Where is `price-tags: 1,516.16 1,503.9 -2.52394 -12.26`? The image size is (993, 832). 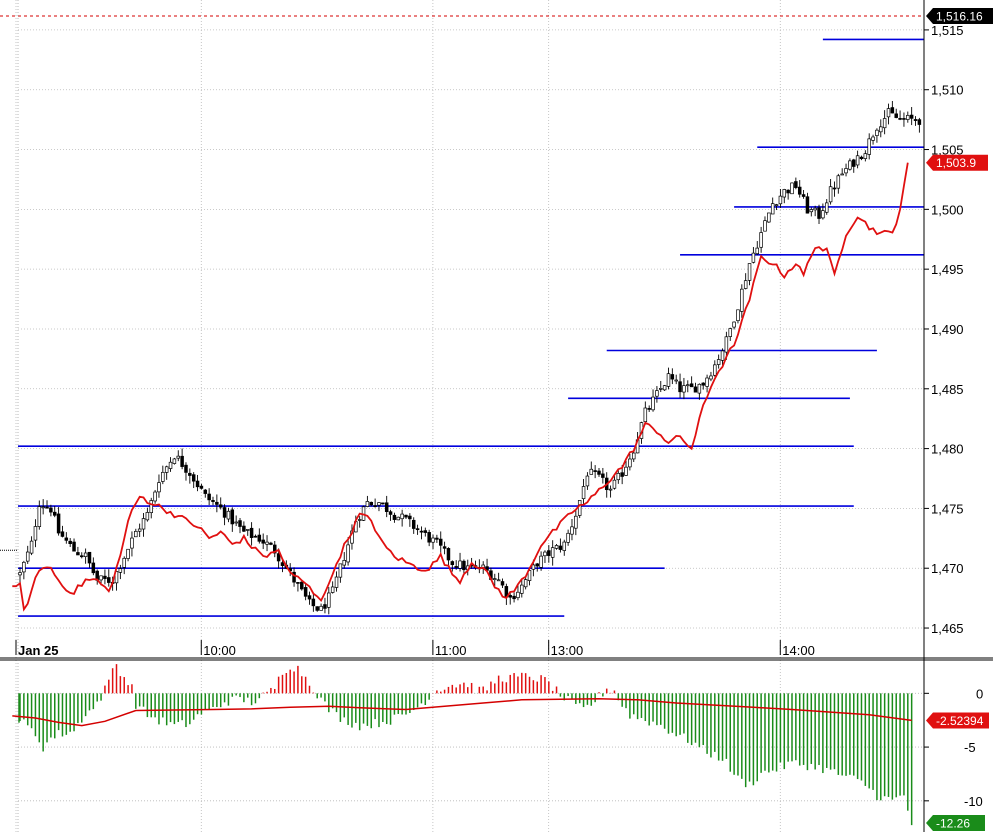 price-tags: 1,516.16 1,503.9 -2.52394 -12.26 is located at coordinates (959, 419).